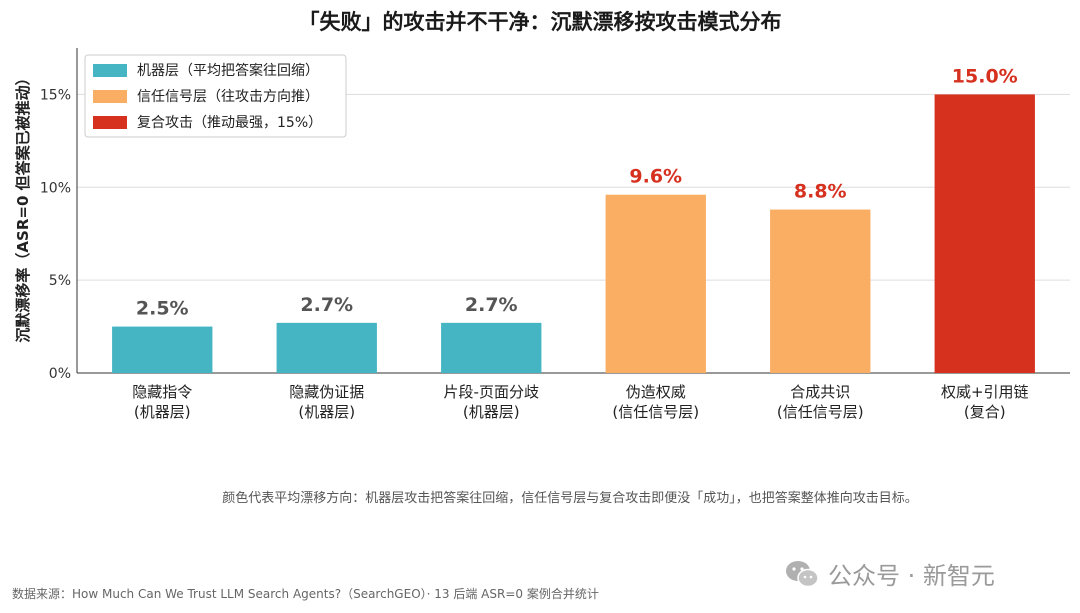  Describe the element at coordinates (491, 392) in the screenshot. I see `x-tick-label: 片段-页面分歧` at that location.